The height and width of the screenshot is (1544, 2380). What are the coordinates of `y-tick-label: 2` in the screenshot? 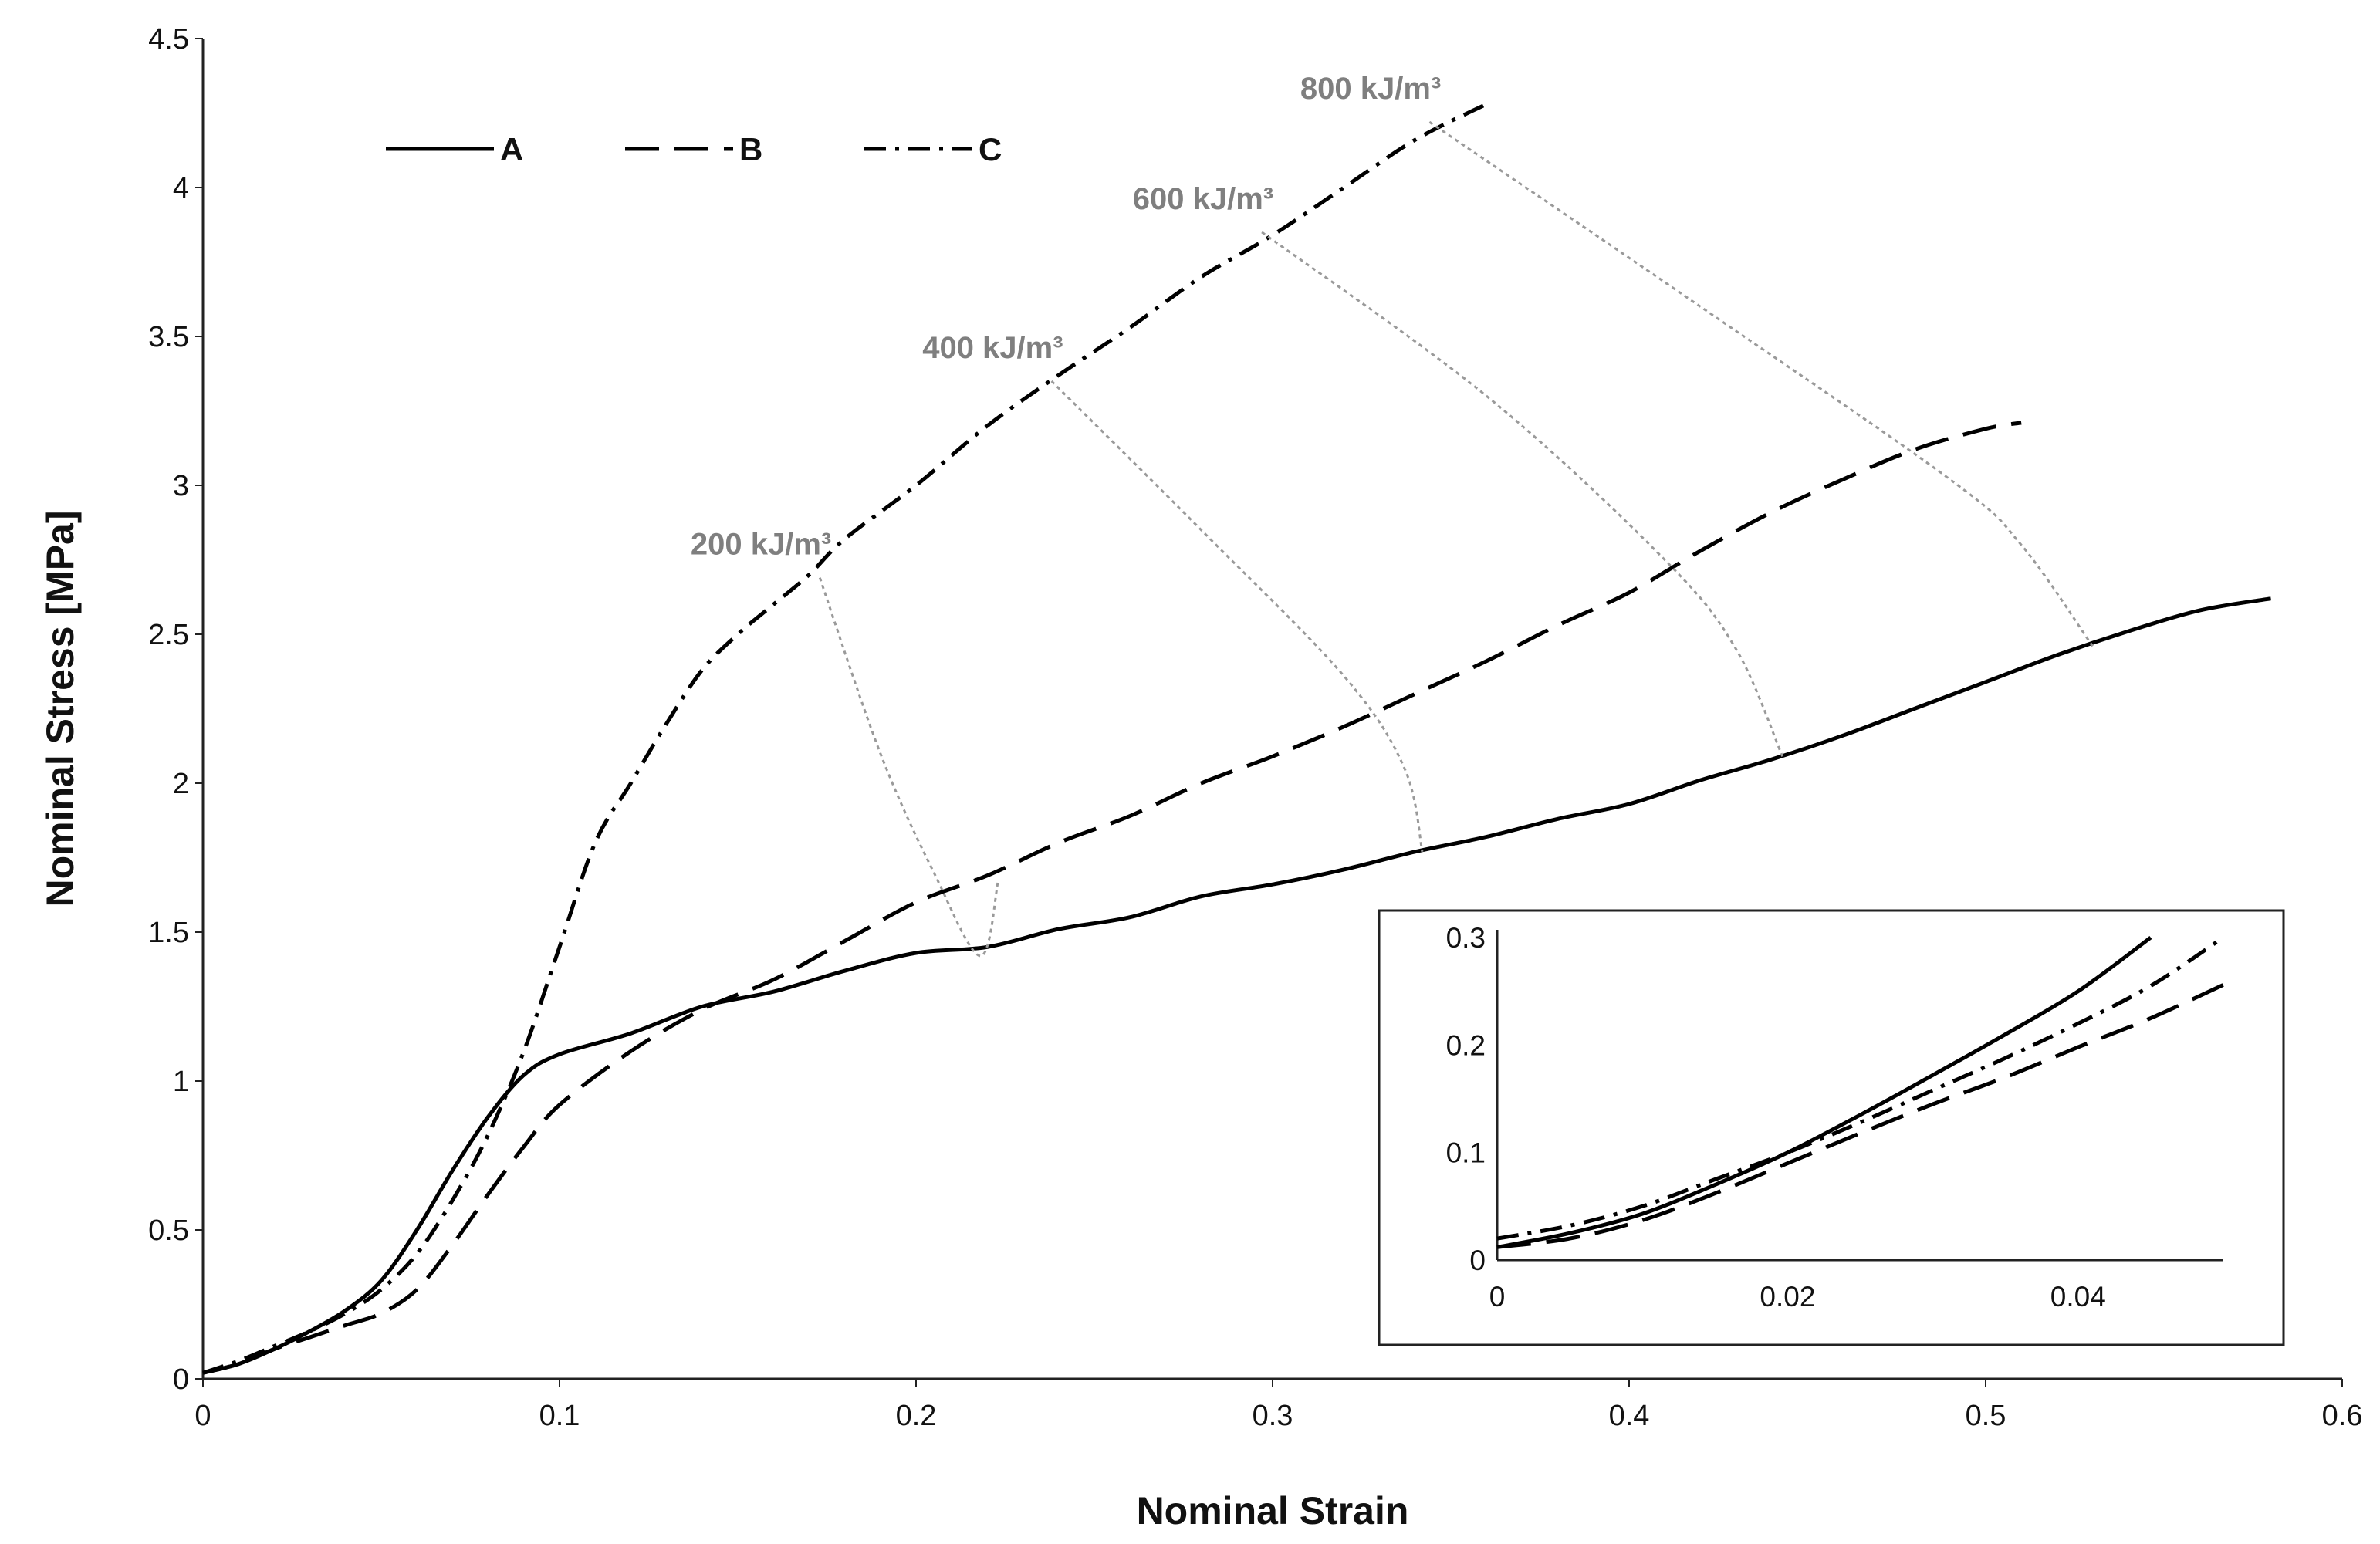 It's located at (181, 784).